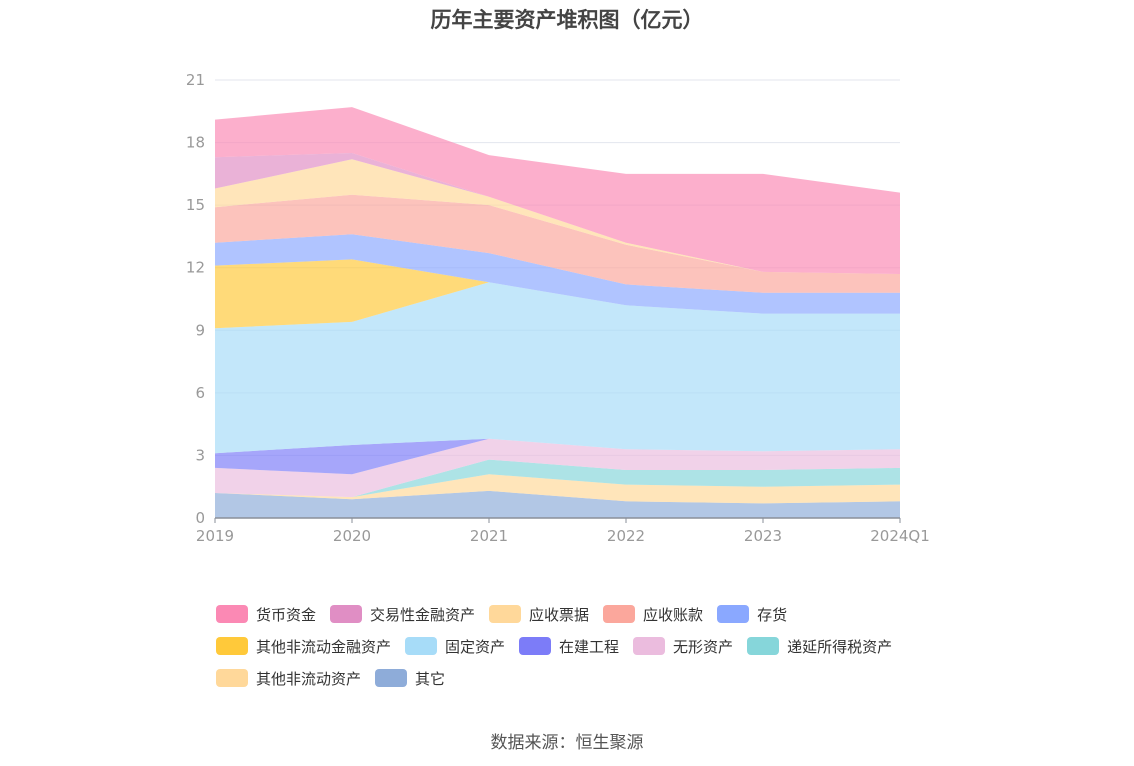  What do you see at coordinates (840, 646) in the screenshot?
I see `legend-label: 递延所得税资产` at bounding box center [840, 646].